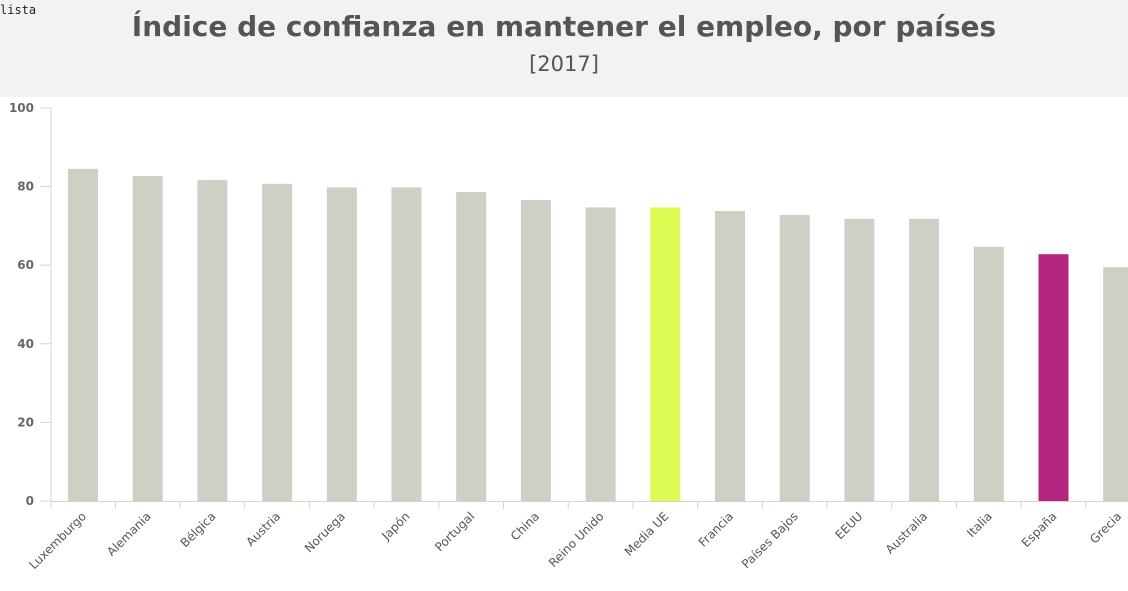 The width and height of the screenshot is (1128, 591). What do you see at coordinates (535, 350) in the screenshot?
I see `bar-china` at bounding box center [535, 350].